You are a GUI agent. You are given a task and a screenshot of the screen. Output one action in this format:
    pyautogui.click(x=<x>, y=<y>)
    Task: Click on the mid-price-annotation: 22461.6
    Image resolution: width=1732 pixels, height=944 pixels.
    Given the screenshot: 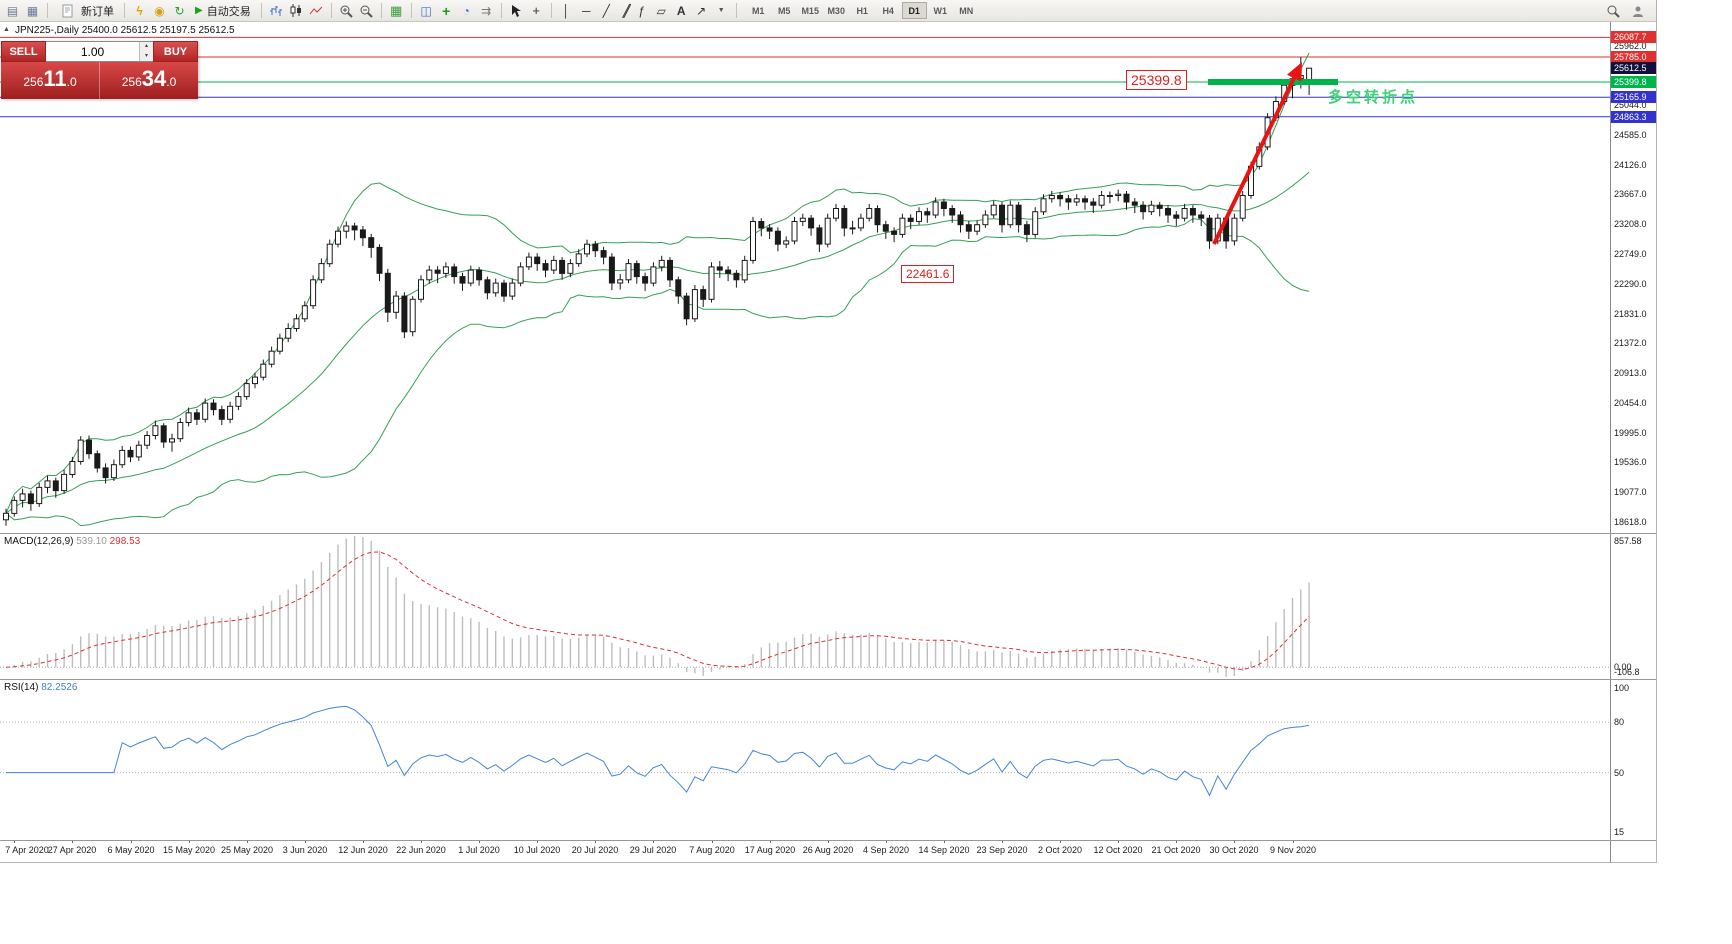 What is the action you would take?
    pyautogui.click(x=928, y=274)
    